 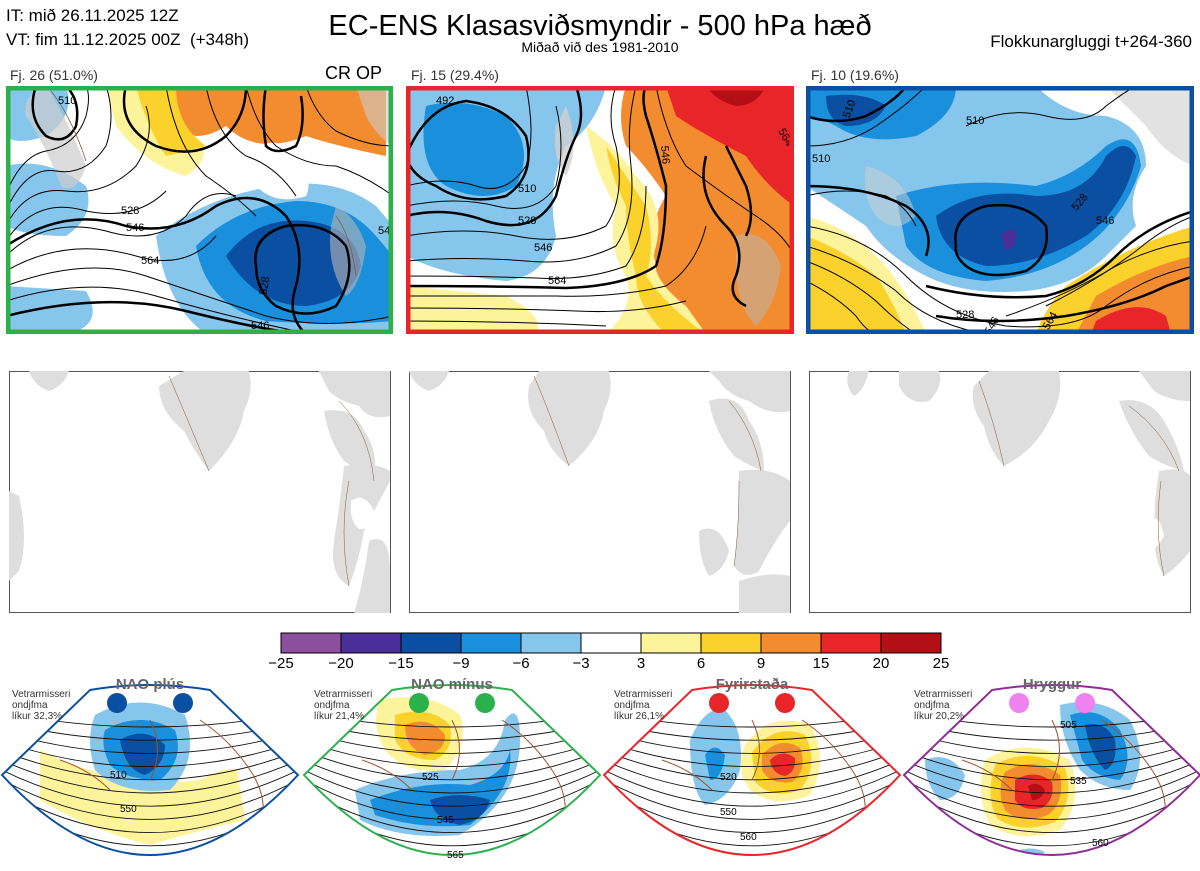 What do you see at coordinates (461, 663) in the screenshot?
I see `colorbar-tick: −9` at bounding box center [461, 663].